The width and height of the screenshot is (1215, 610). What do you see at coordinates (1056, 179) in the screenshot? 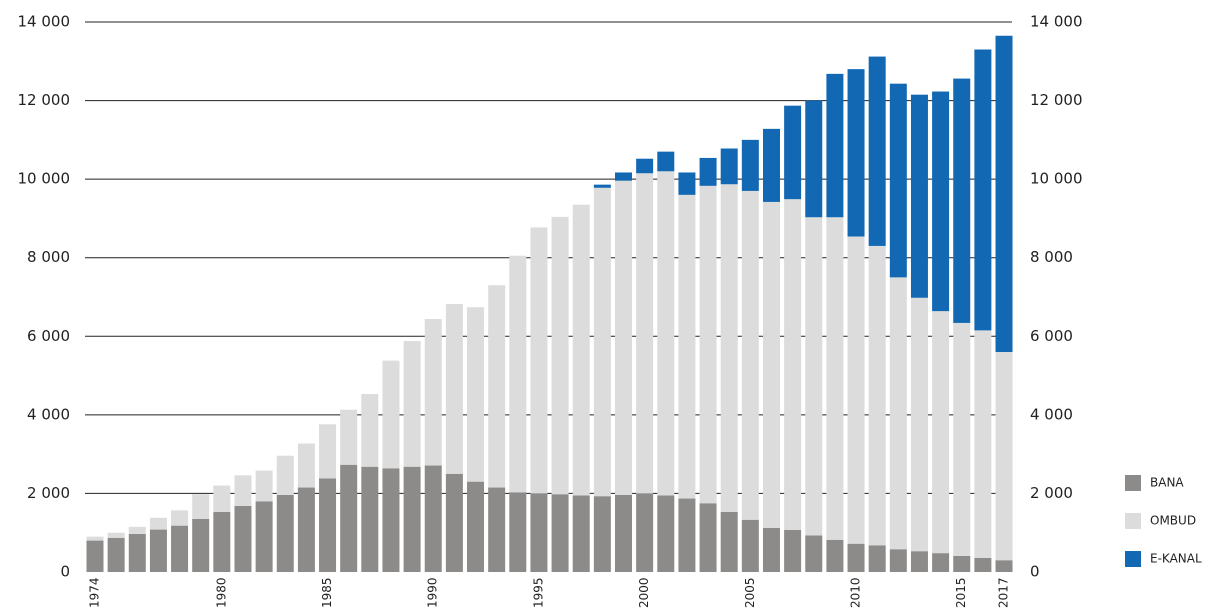
I see `y2-tick-label: 10 000` at bounding box center [1056, 179].